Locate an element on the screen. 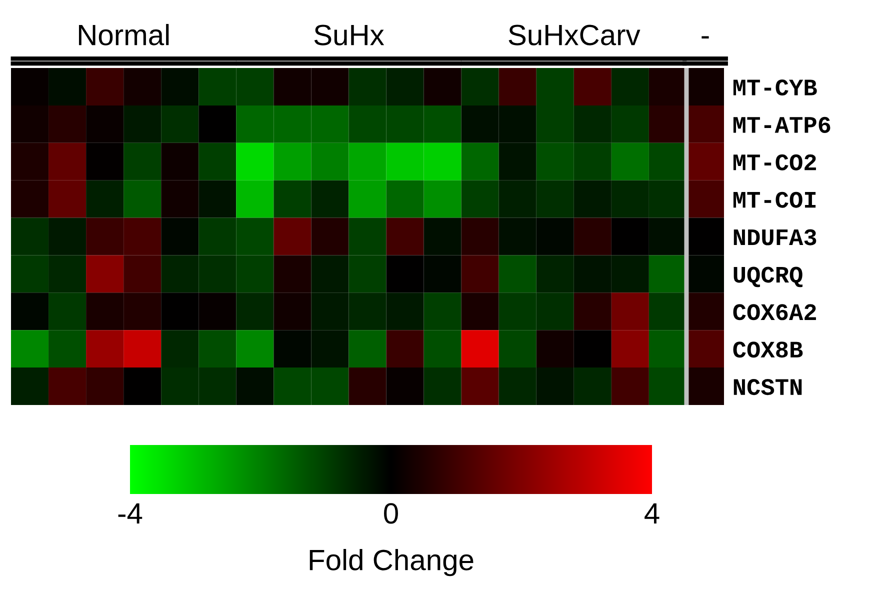  color-bar-label: 0 is located at coordinates (391, 513).